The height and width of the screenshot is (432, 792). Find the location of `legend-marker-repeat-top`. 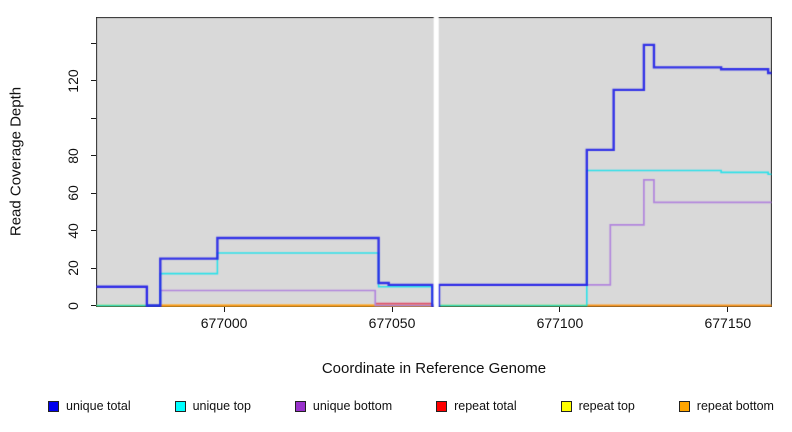

legend-marker-repeat-top is located at coordinates (566, 406).